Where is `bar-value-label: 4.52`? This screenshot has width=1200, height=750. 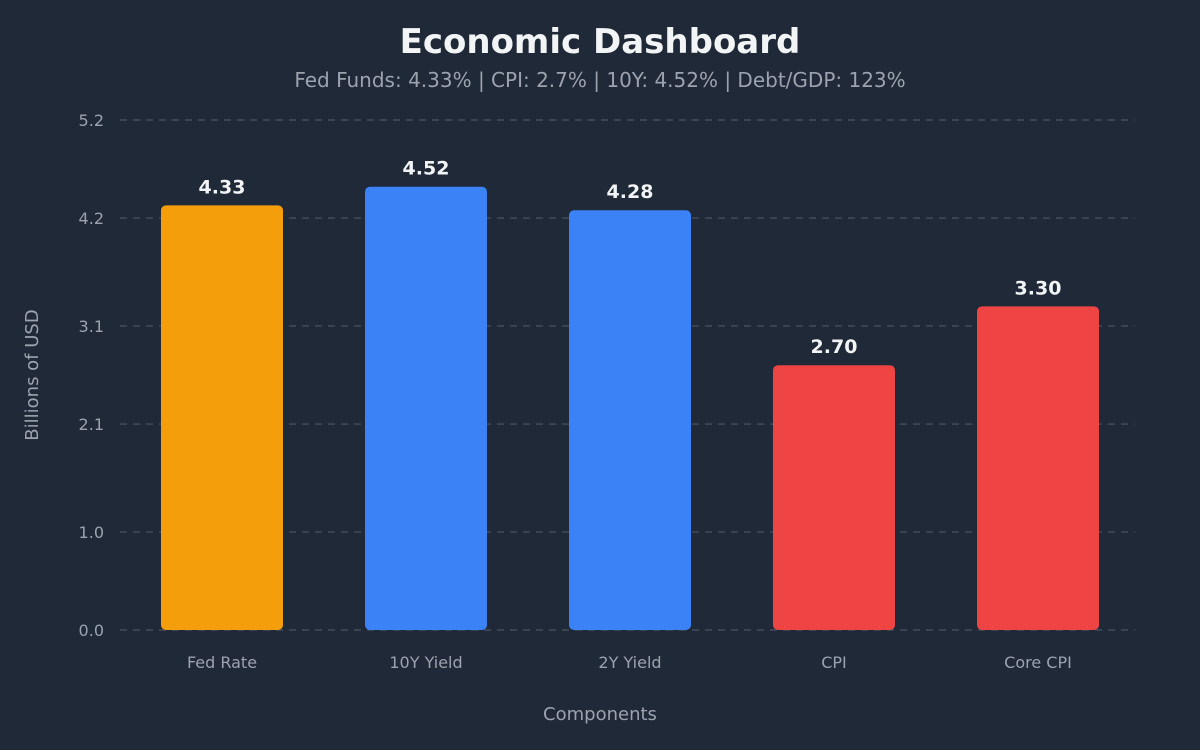
bar-value-label: 4.52 is located at coordinates (426, 169).